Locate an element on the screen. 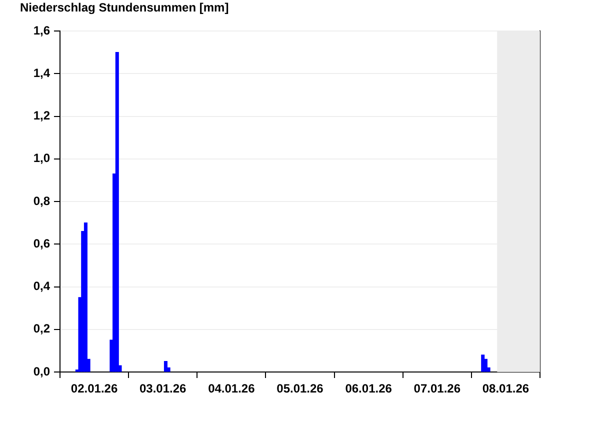 Image resolution: width=600 pixels, height=426 pixels. y-tick-label: 0,8 is located at coordinates (41, 201).